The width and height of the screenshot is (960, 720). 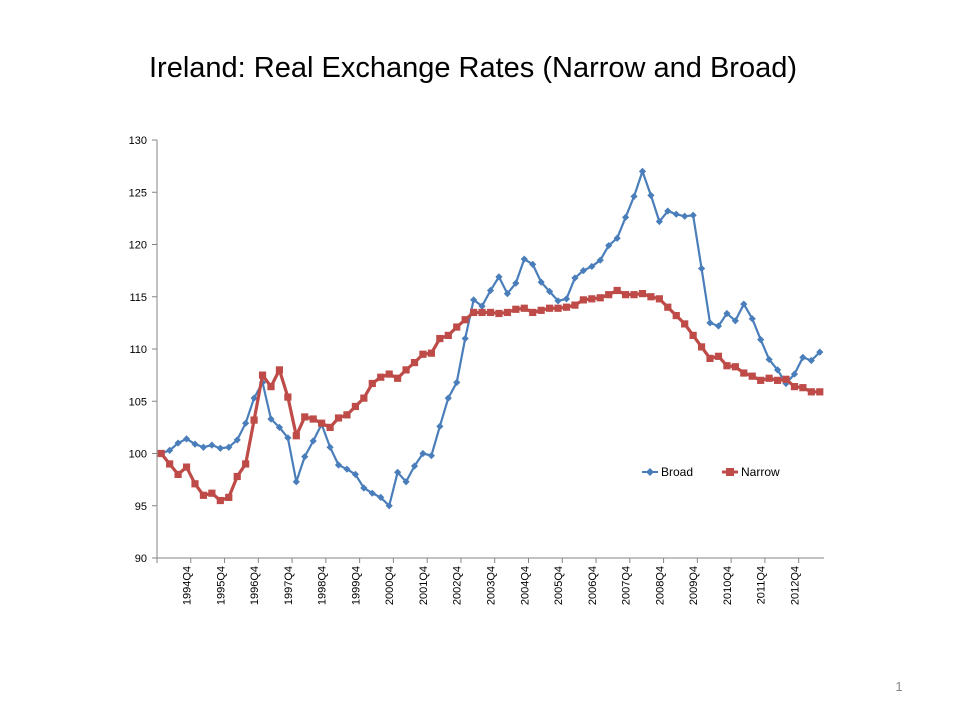 I want to click on x-tick-label: 2007Q4, so click(x=627, y=585).